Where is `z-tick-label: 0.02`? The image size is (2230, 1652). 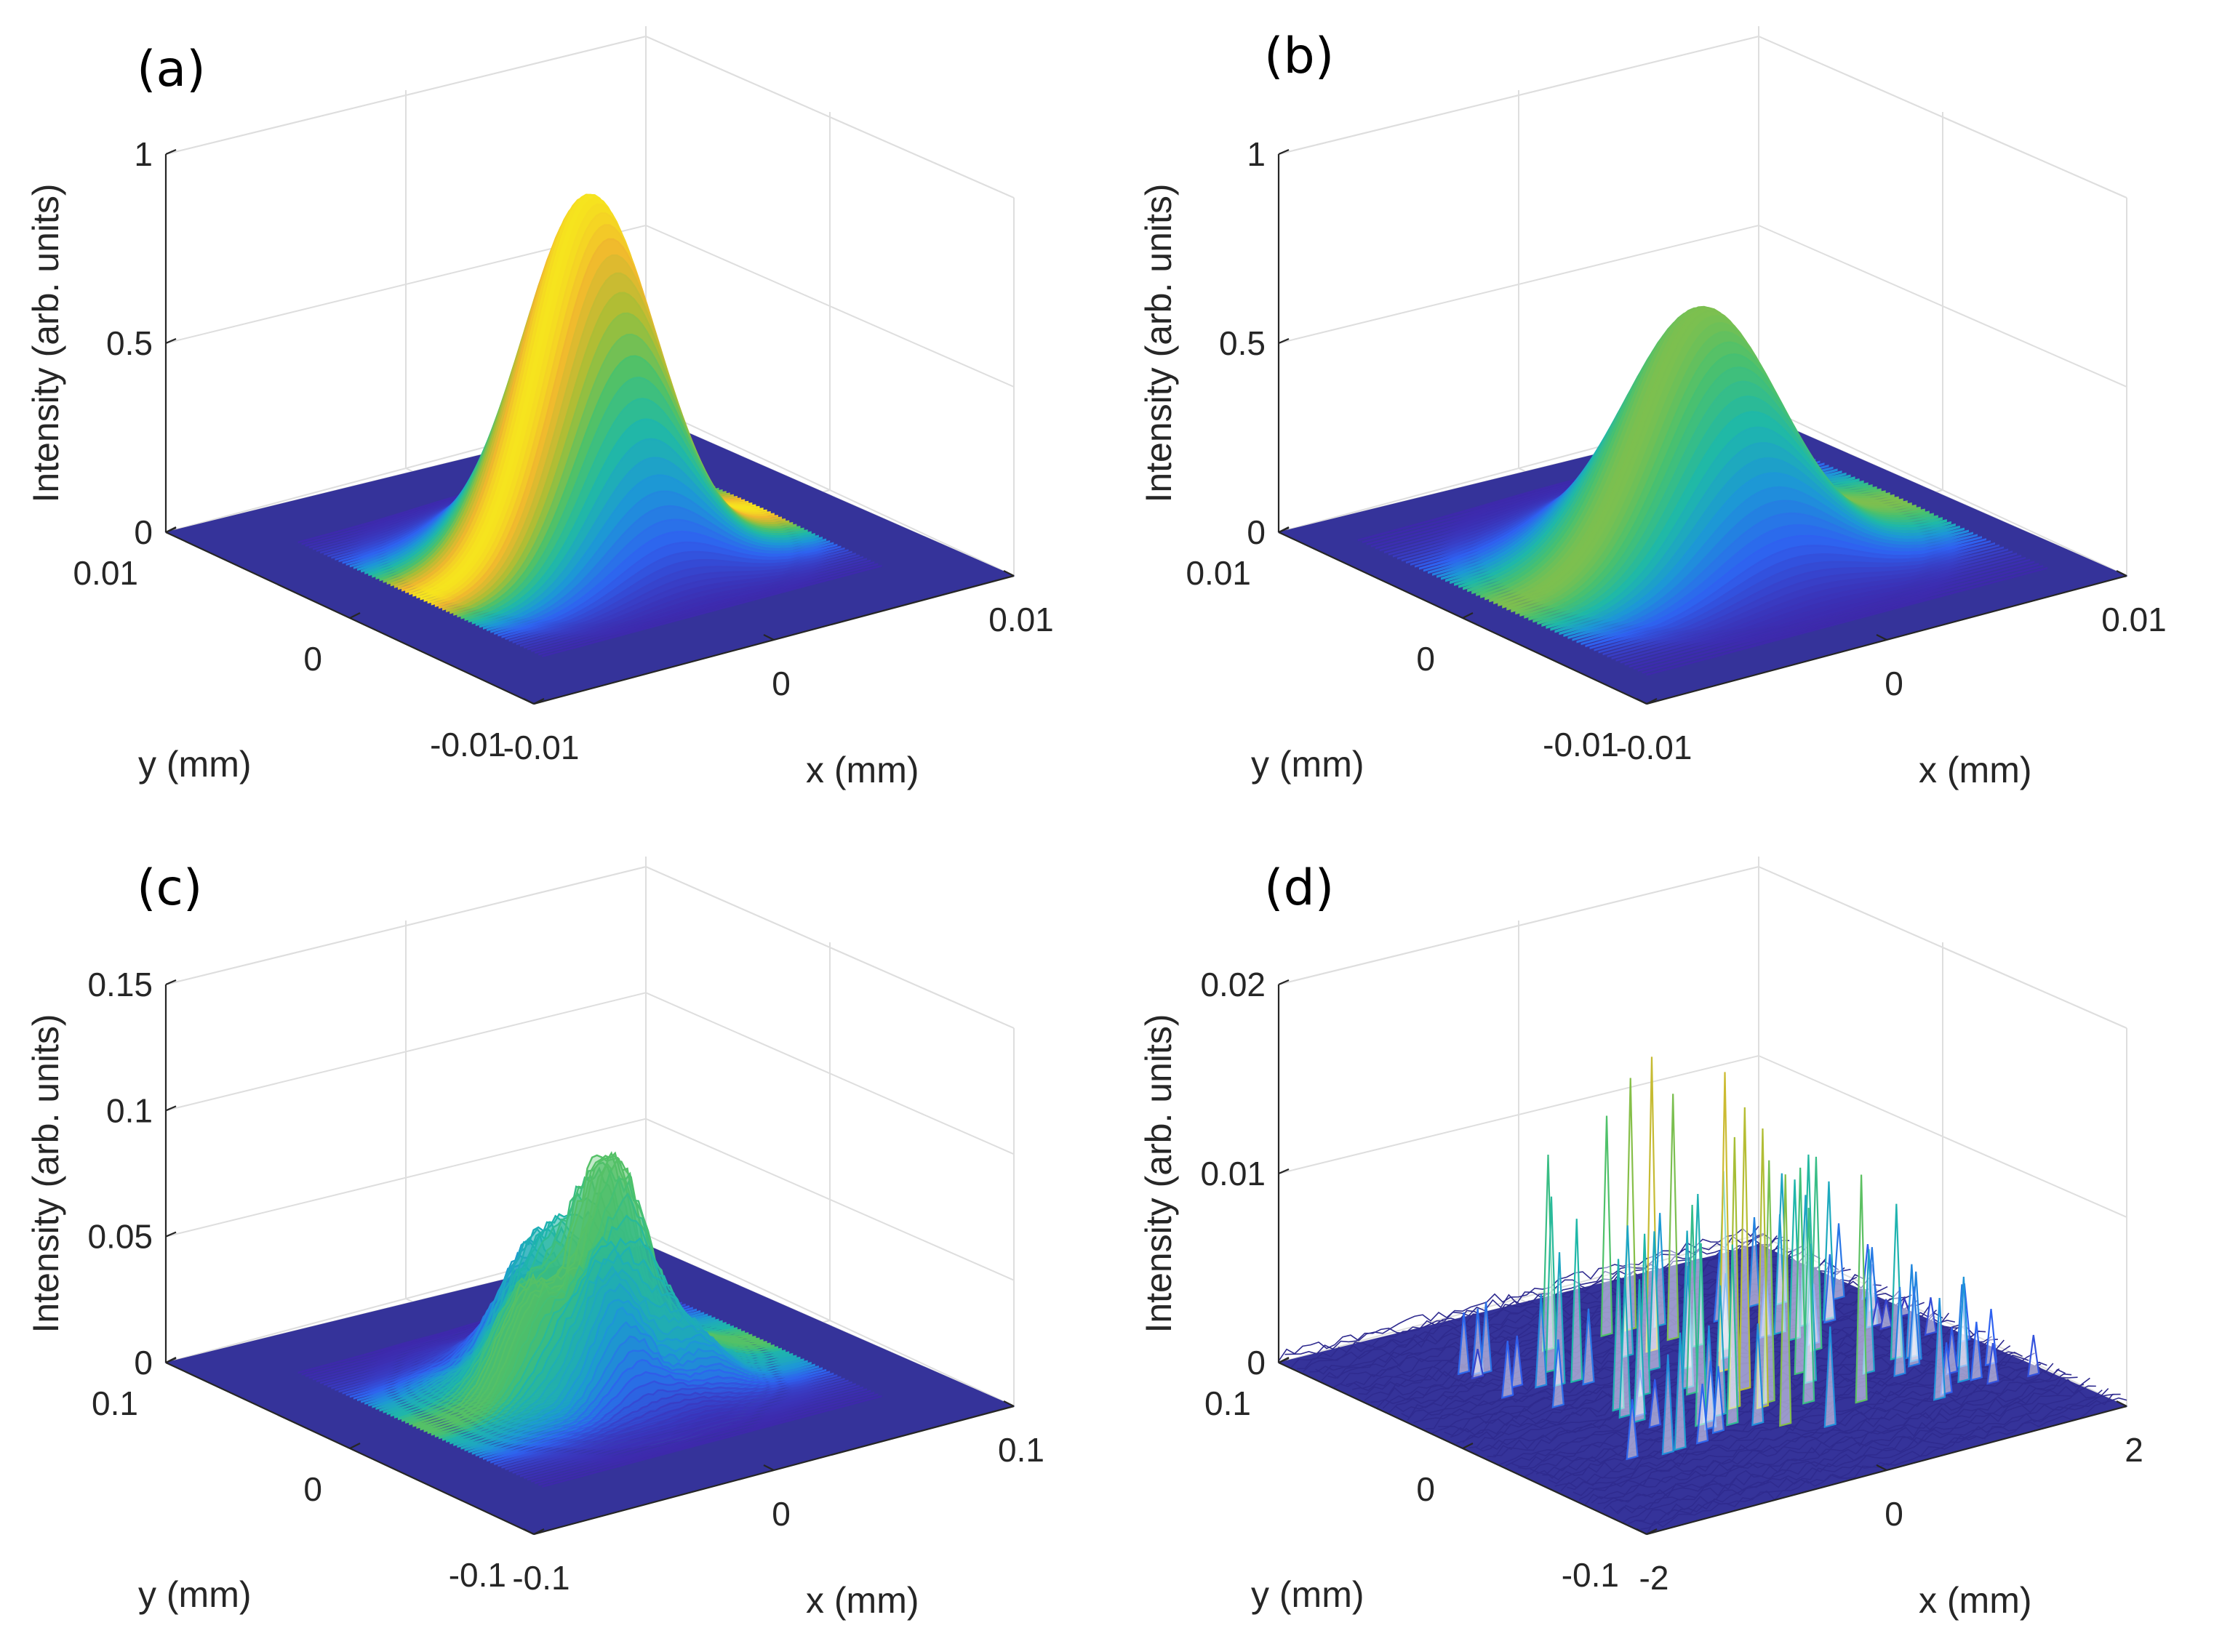 z-tick-label: 0.02 is located at coordinates (1233, 984).